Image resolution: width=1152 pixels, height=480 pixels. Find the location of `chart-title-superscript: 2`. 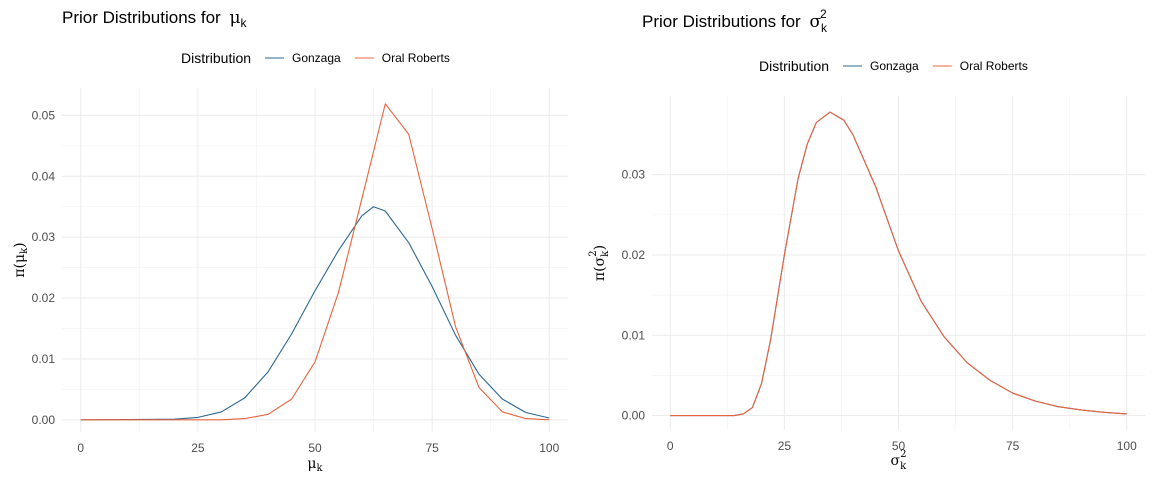

chart-title-superscript: 2 is located at coordinates (823, 14).